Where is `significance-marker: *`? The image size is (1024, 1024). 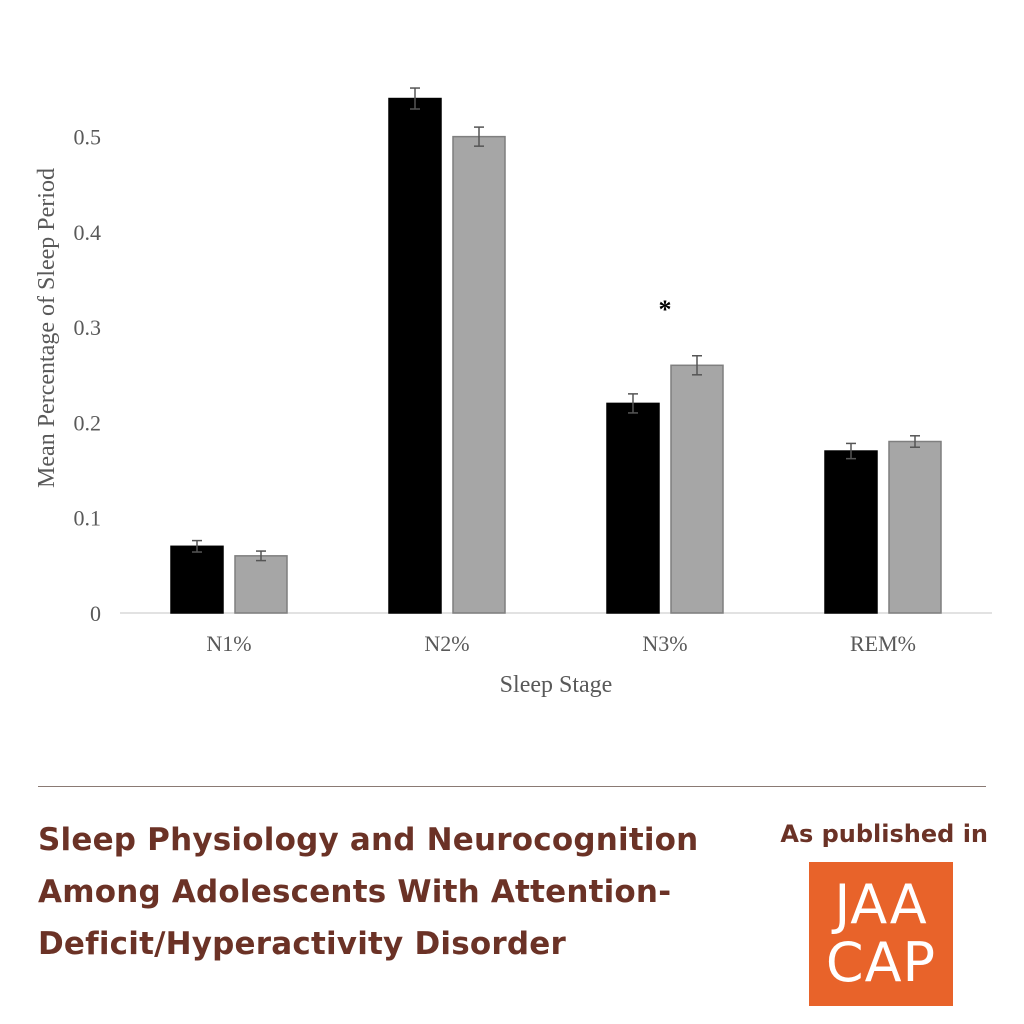
significance-marker: * is located at coordinates (665, 309).